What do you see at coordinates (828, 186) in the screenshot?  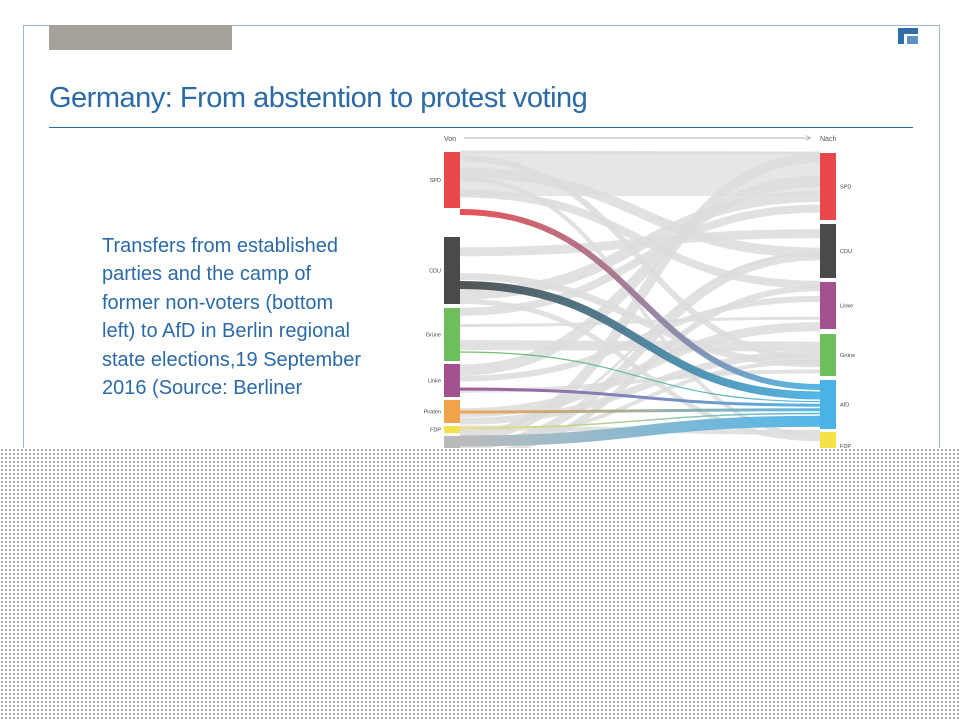 I see `target-node-spd` at bounding box center [828, 186].